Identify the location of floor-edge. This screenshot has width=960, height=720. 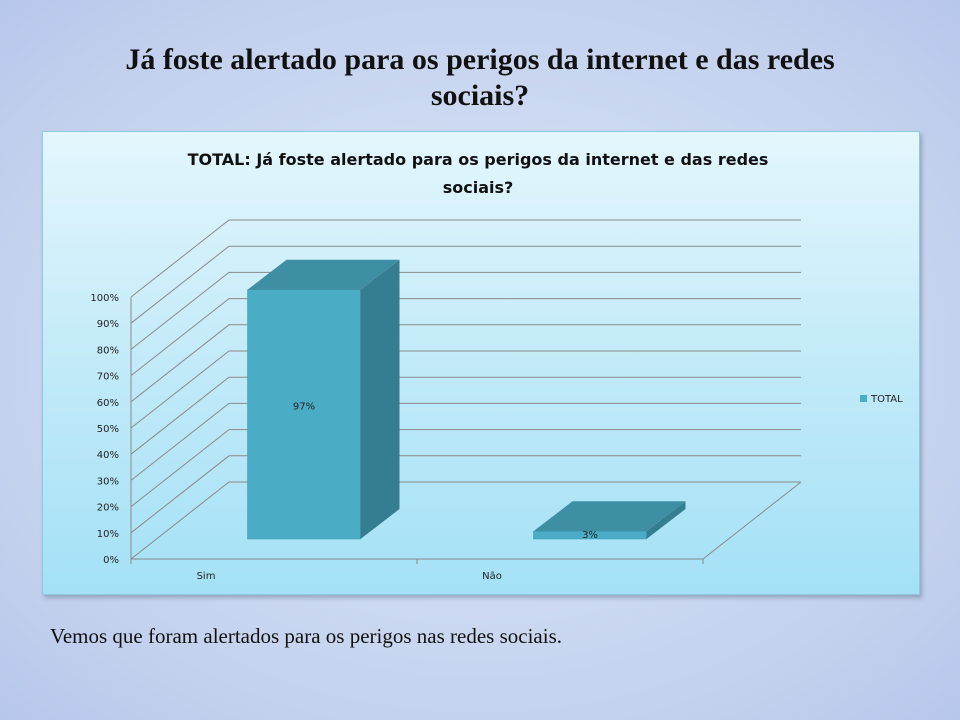
(466, 520).